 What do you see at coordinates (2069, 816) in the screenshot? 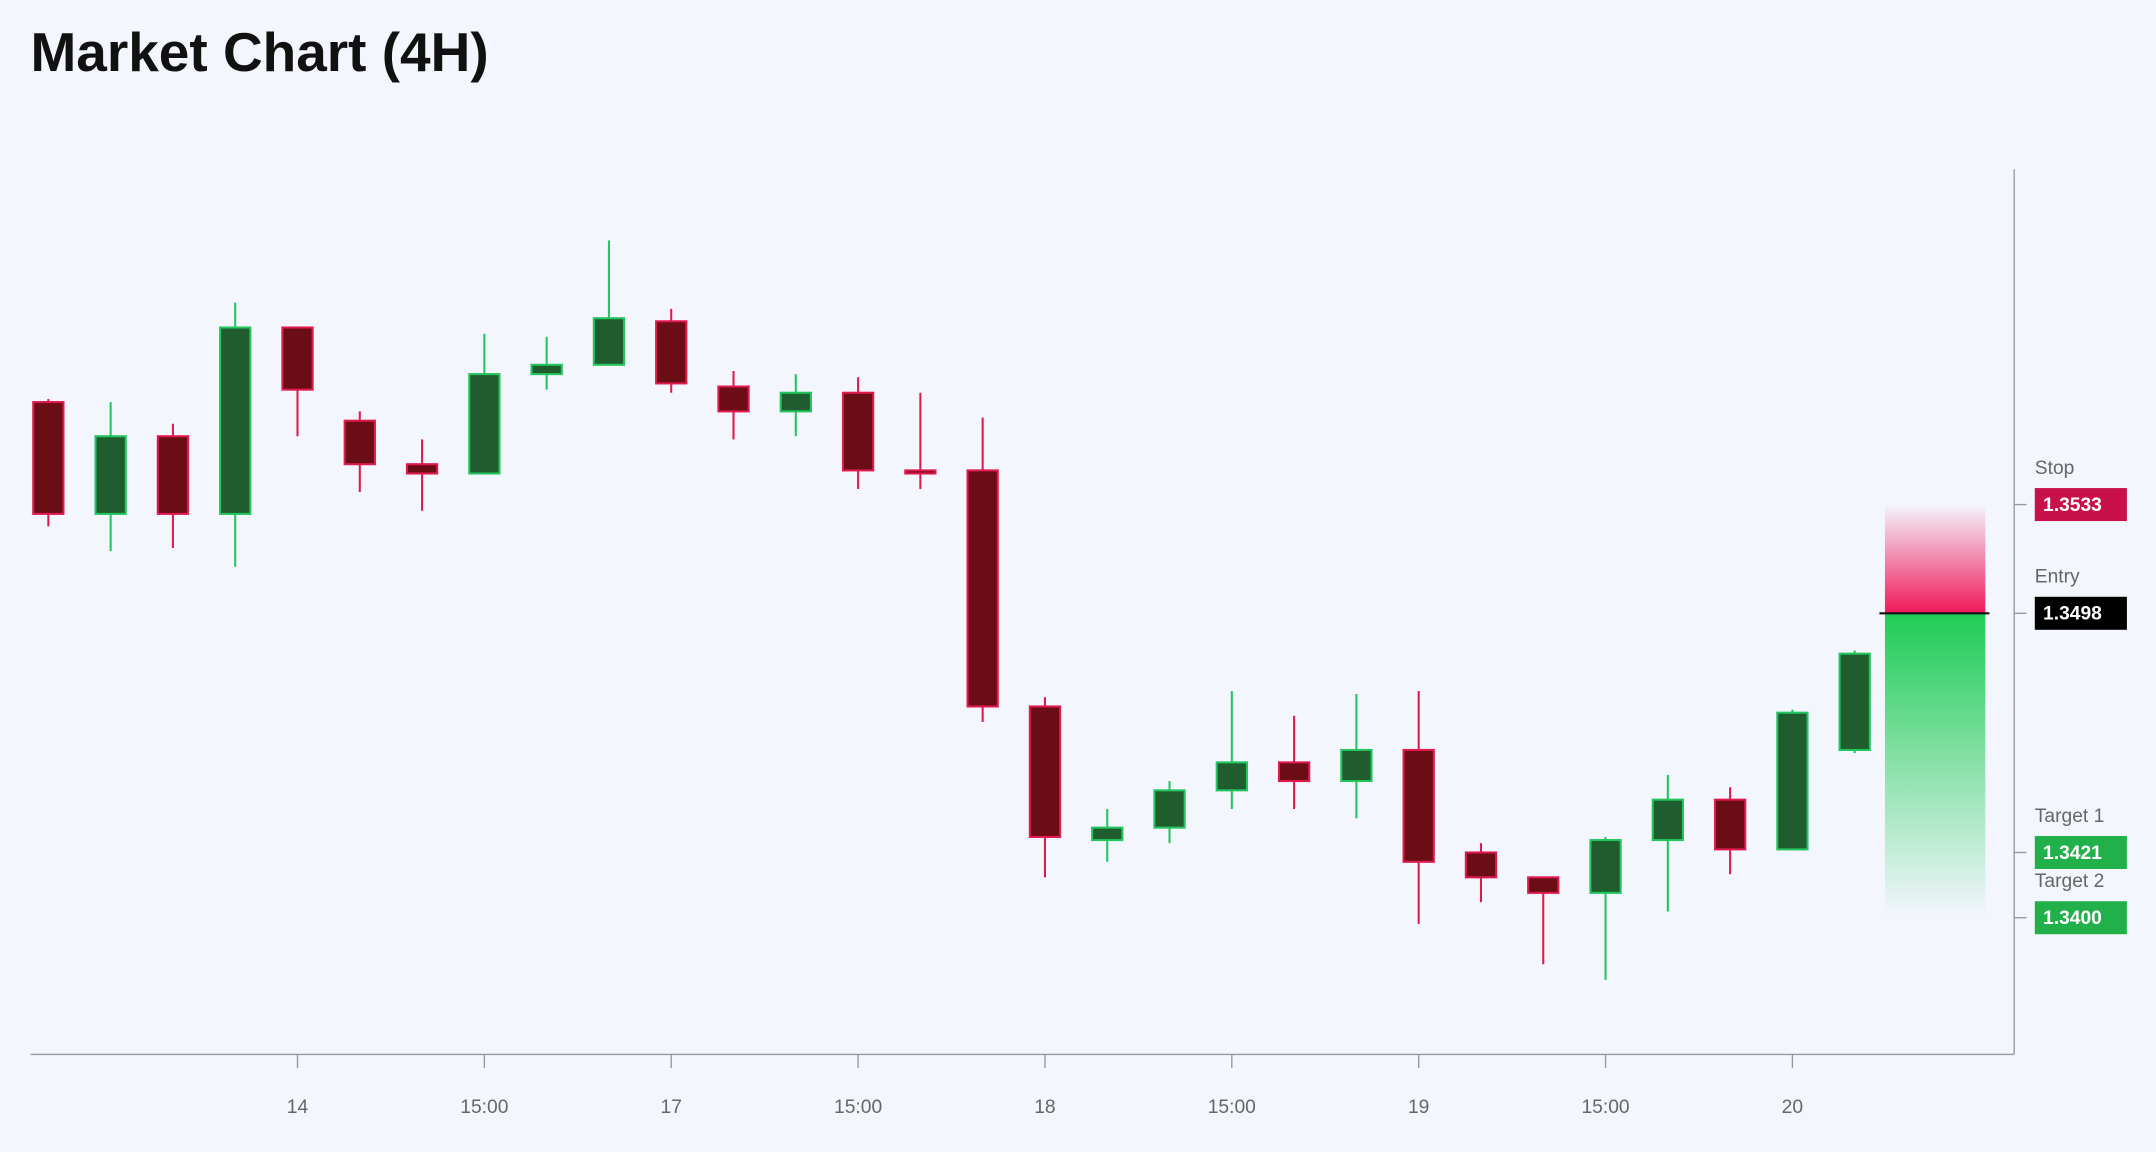
I see `level-name: Target 1` at bounding box center [2069, 816].